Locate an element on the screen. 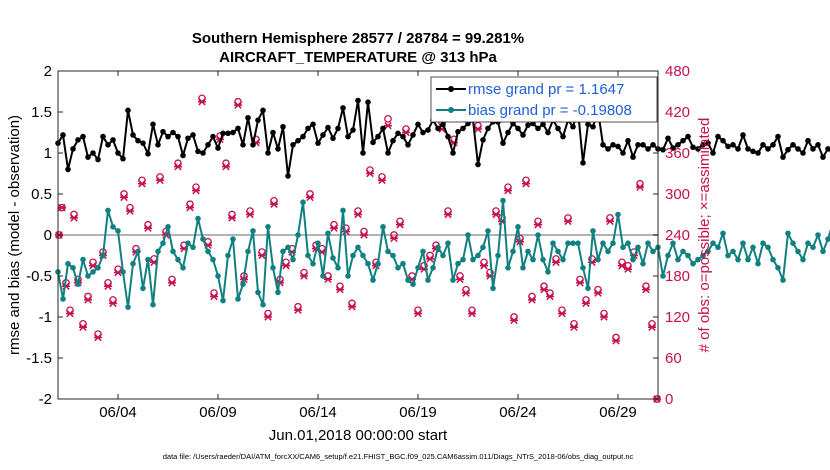 This screenshot has height=470, width=830. right-tick-label: 360 is located at coordinates (677, 153).